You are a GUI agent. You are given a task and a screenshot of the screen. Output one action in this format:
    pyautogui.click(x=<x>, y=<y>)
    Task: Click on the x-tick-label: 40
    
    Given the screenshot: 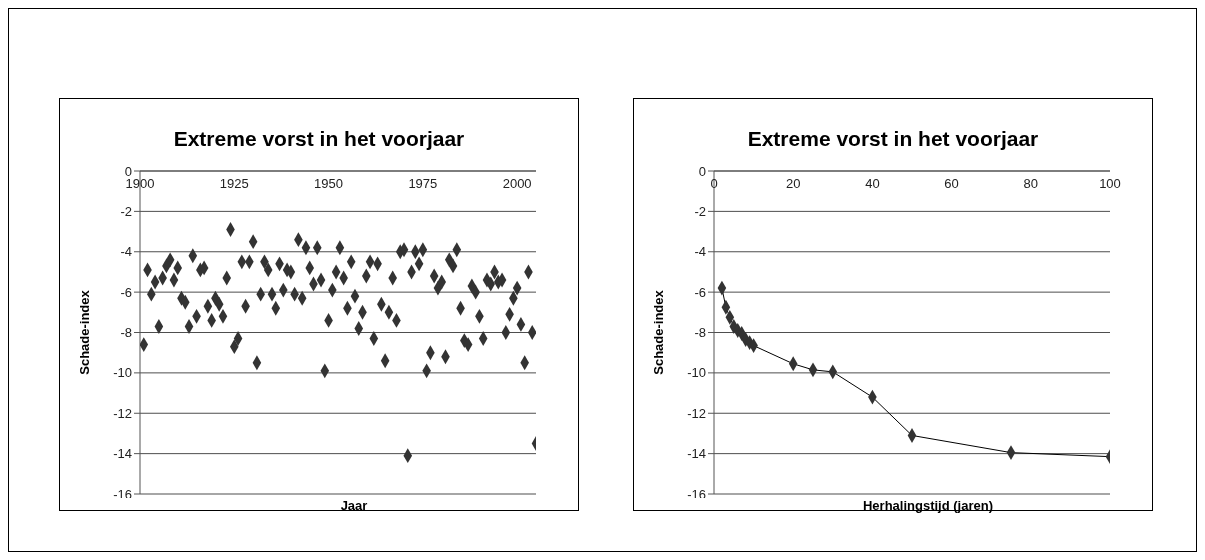 What is the action you would take?
    pyautogui.click(x=872, y=184)
    